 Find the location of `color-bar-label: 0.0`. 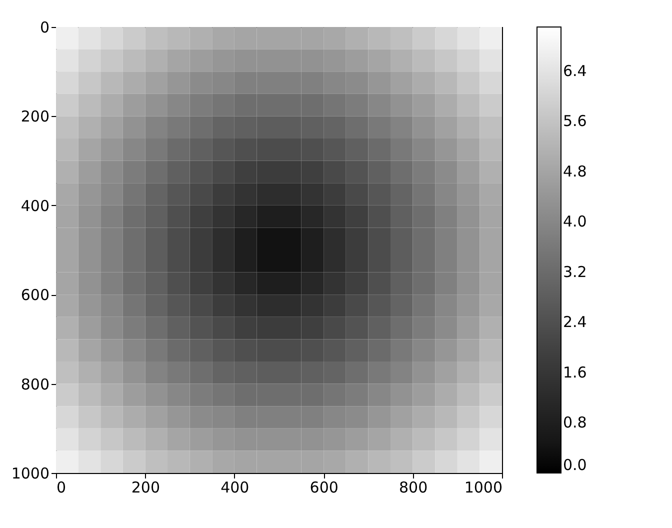

color-bar-label: 0.0 is located at coordinates (575, 465).